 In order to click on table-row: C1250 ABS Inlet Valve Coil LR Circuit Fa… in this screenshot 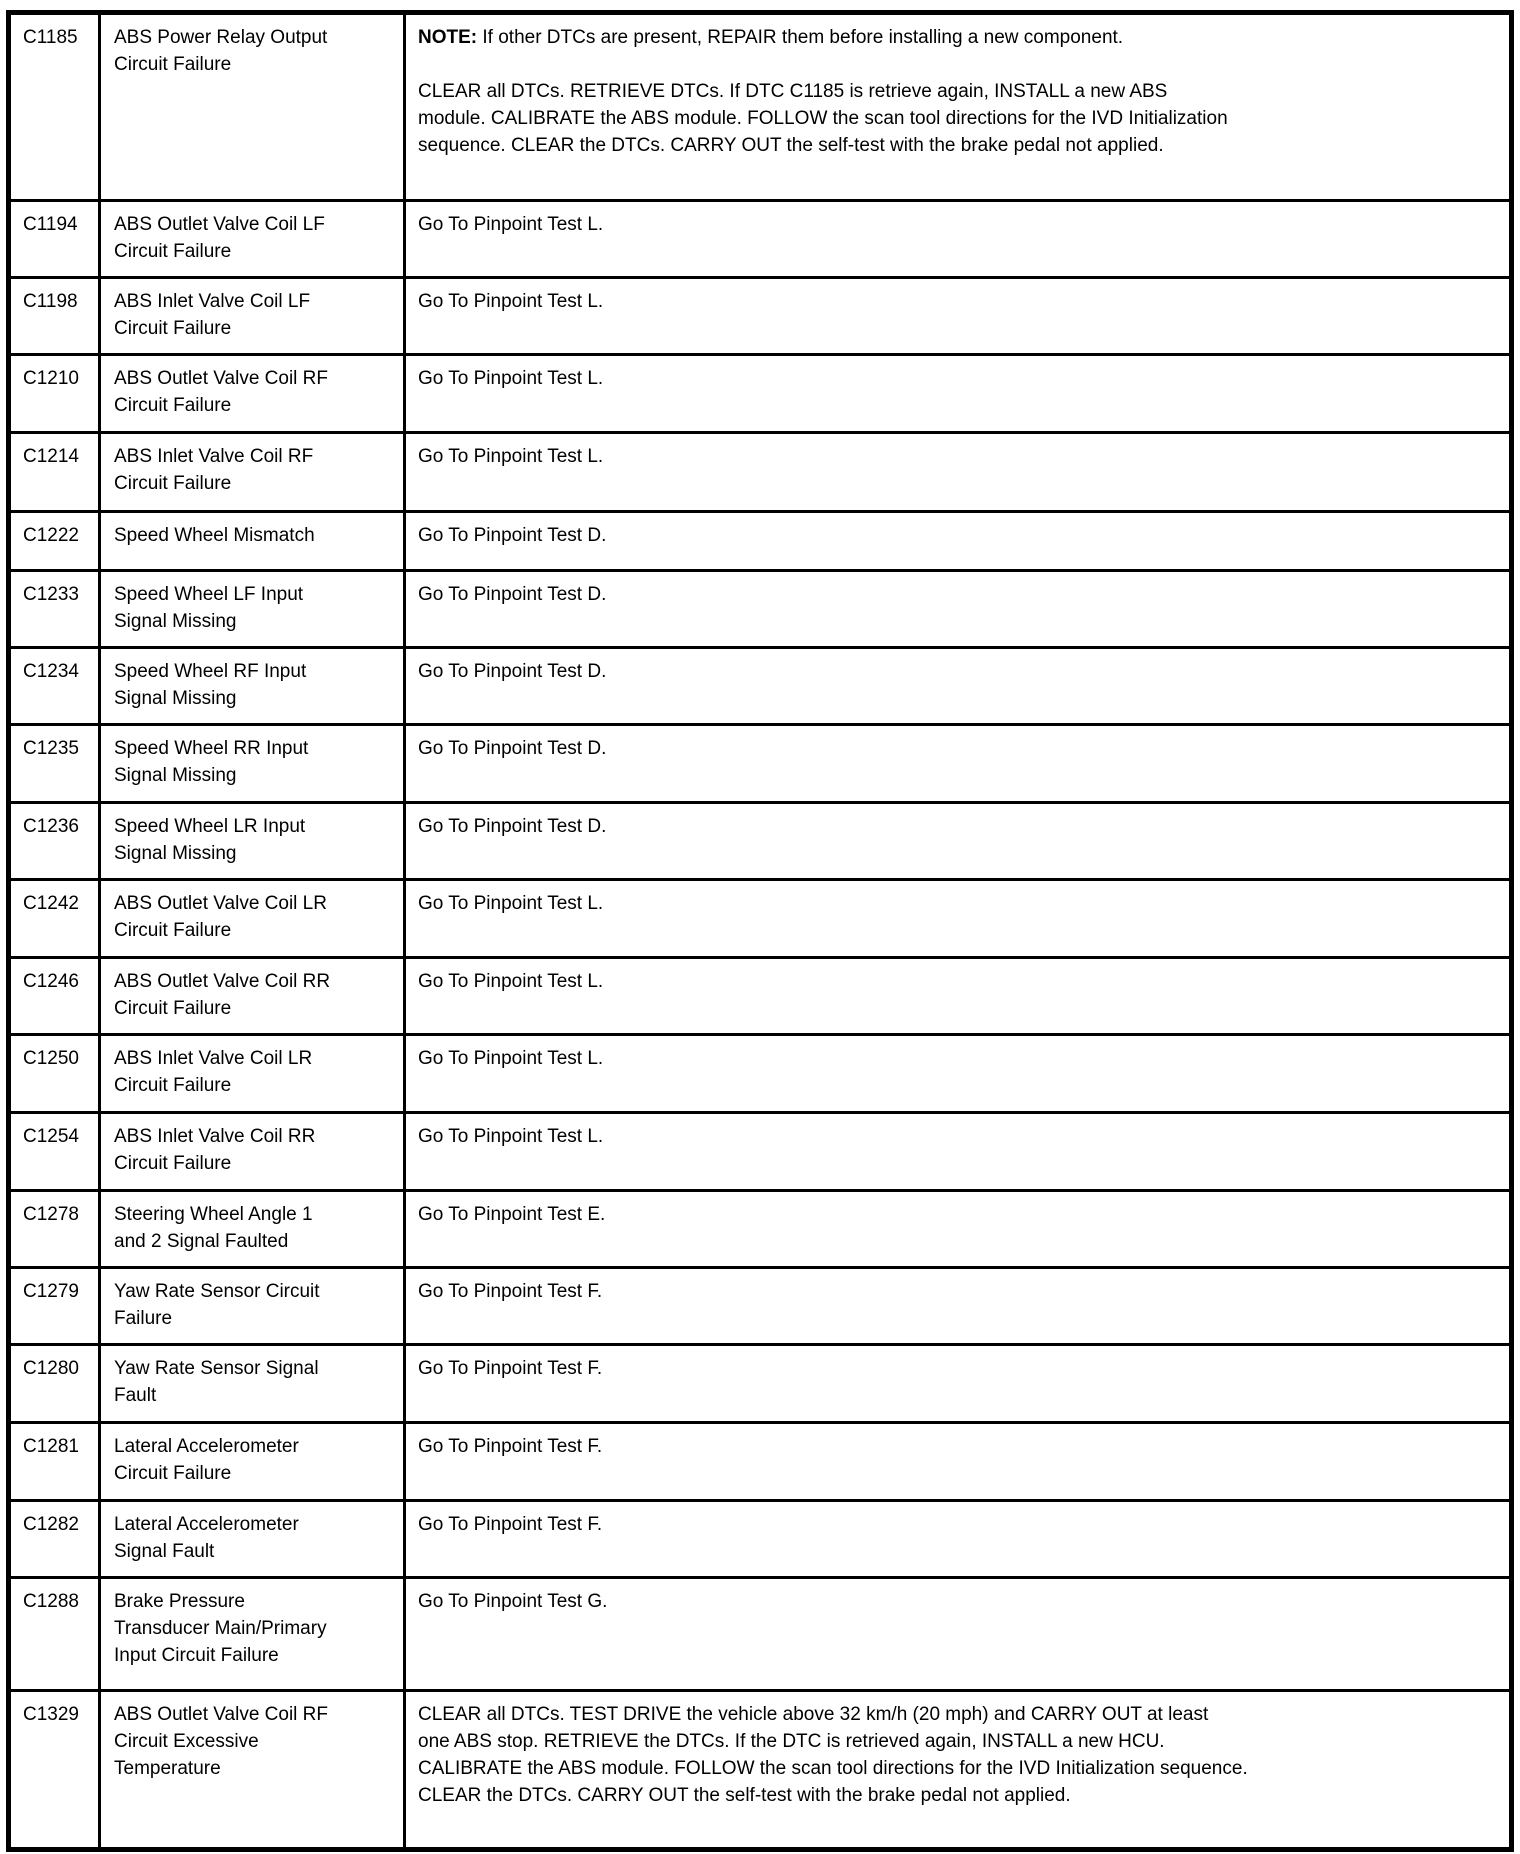, I will do `click(760, 1073)`.